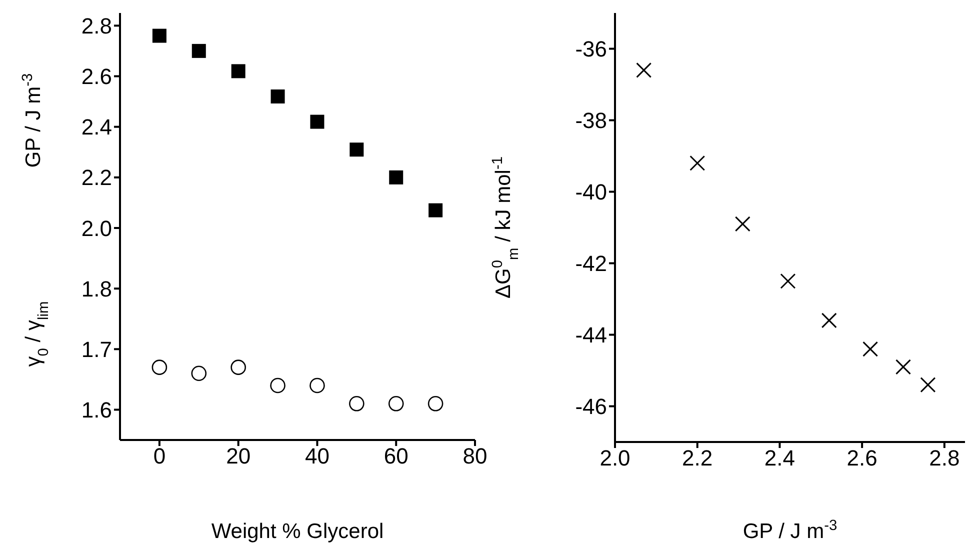 The width and height of the screenshot is (971, 556). I want to click on y-tick-label: 2.0, so click(96, 228).